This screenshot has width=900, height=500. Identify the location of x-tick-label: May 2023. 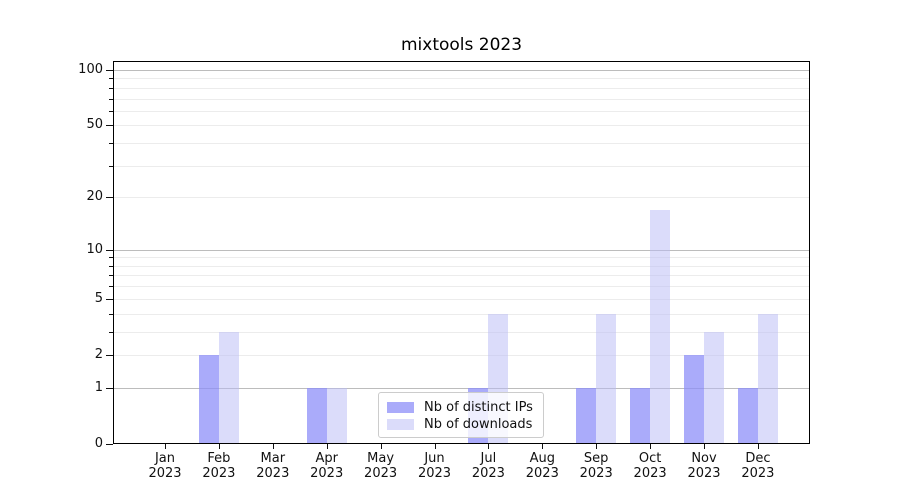
(381, 466).